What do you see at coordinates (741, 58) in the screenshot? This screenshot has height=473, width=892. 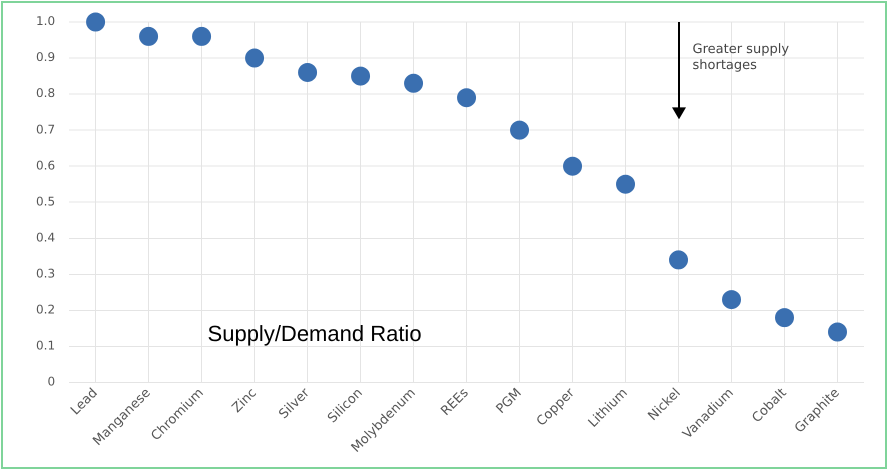 I see `annotation: Greater supply shortages` at bounding box center [741, 58].